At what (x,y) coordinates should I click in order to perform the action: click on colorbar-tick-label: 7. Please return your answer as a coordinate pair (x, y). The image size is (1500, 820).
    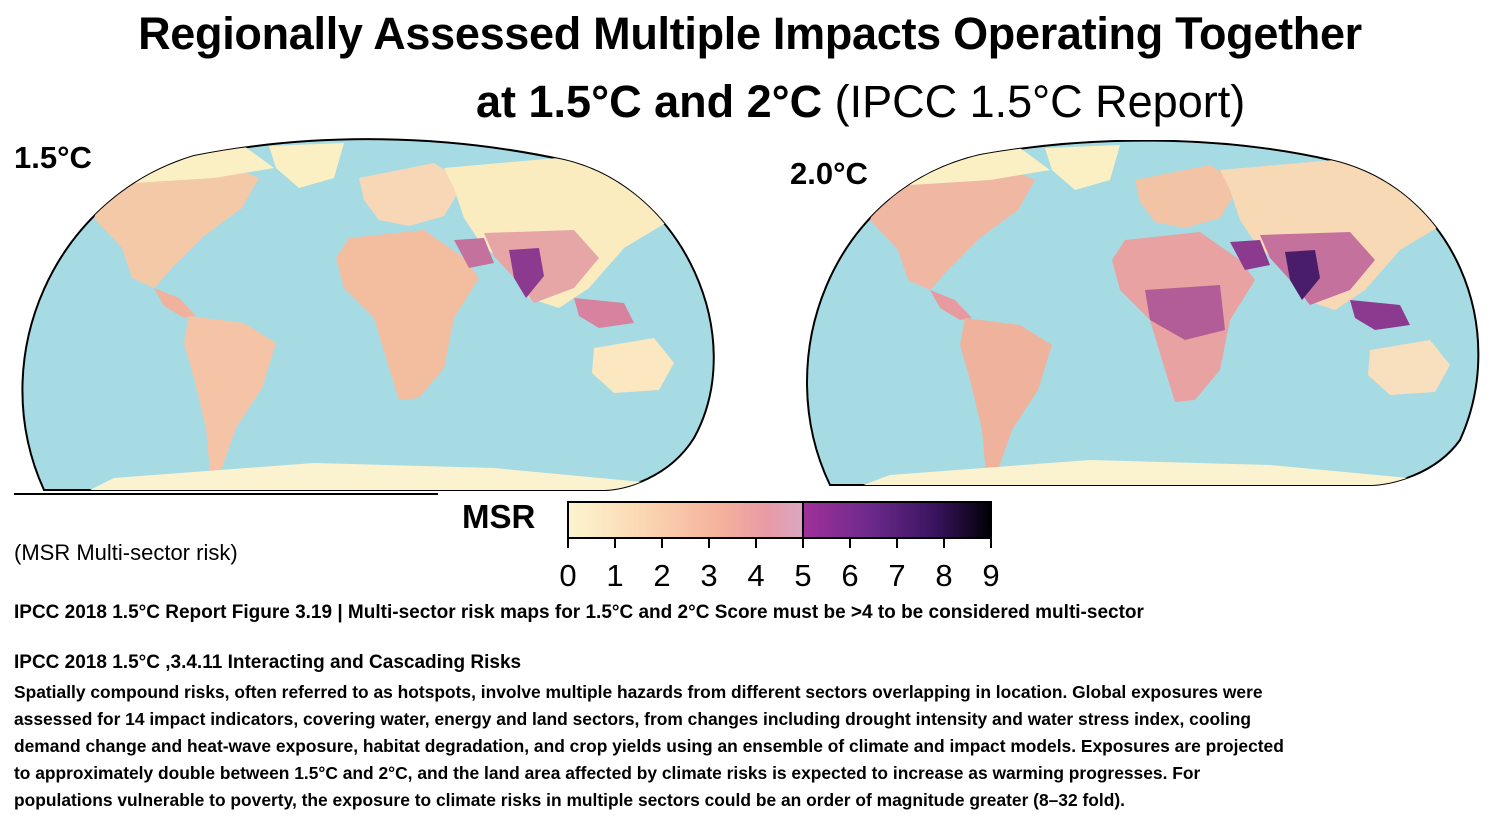
    Looking at the image, I should click on (896, 575).